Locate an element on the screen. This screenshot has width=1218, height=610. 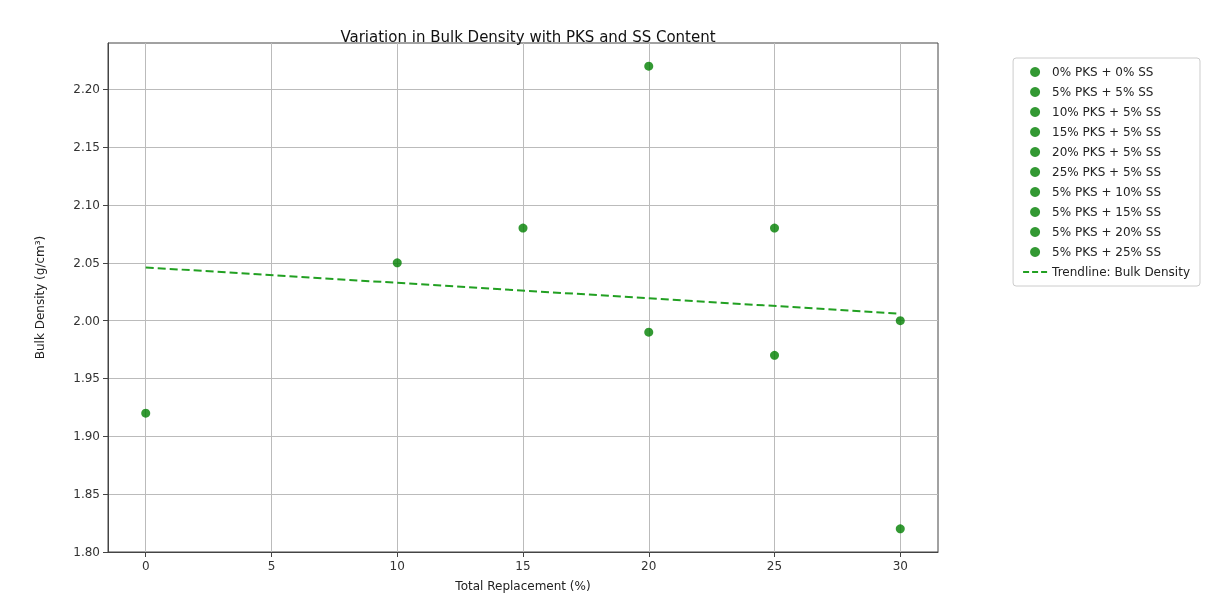
legend-label: 20% PKS + 5% SS is located at coordinates (1107, 152).